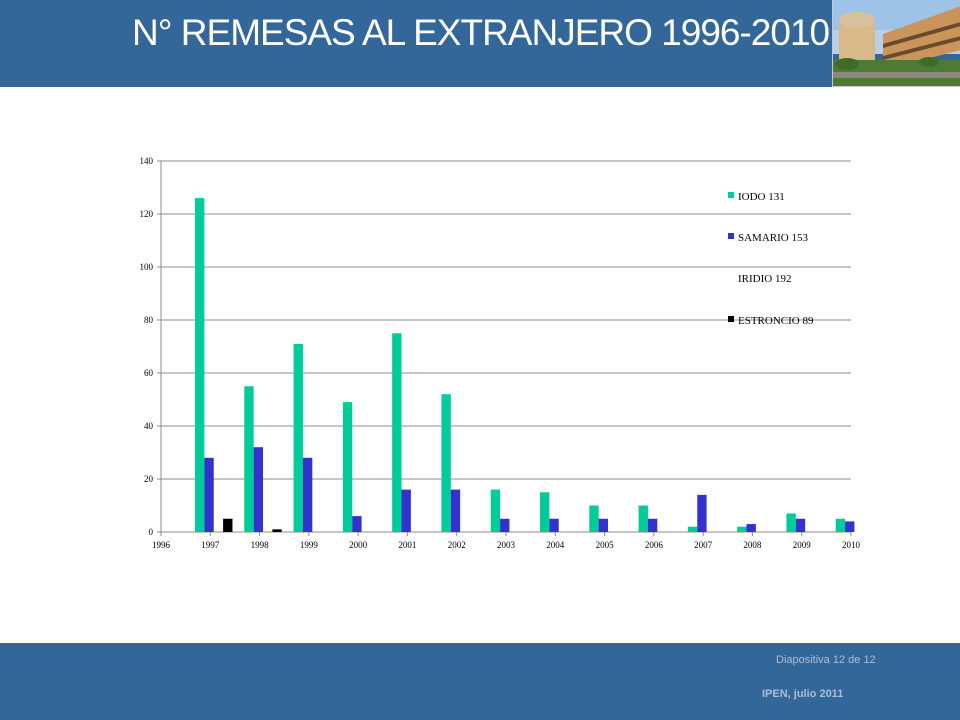  What do you see at coordinates (752, 545) in the screenshot?
I see `x-tick-label-2008: 2008` at bounding box center [752, 545].